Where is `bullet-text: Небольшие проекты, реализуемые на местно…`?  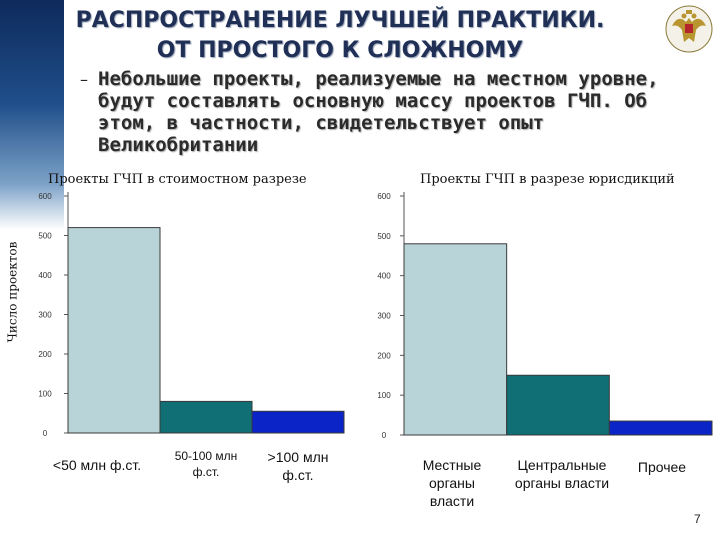 bullet-text: Небольшие проекты, реализуемые на местно… is located at coordinates (378, 112).